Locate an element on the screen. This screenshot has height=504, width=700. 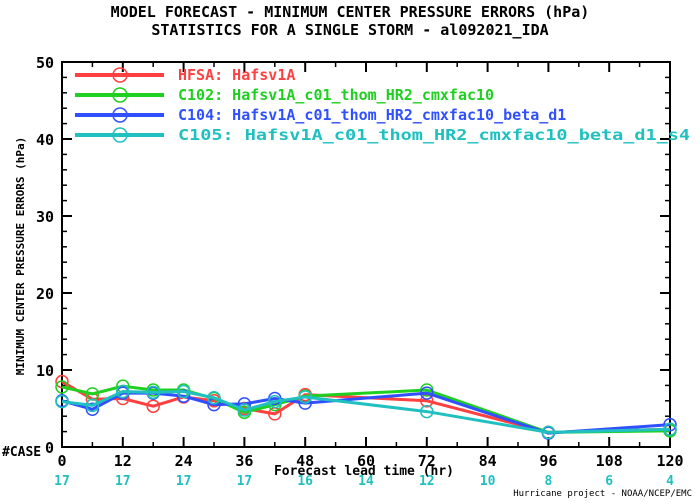
y-tick-label: 30 is located at coordinates (45, 217).